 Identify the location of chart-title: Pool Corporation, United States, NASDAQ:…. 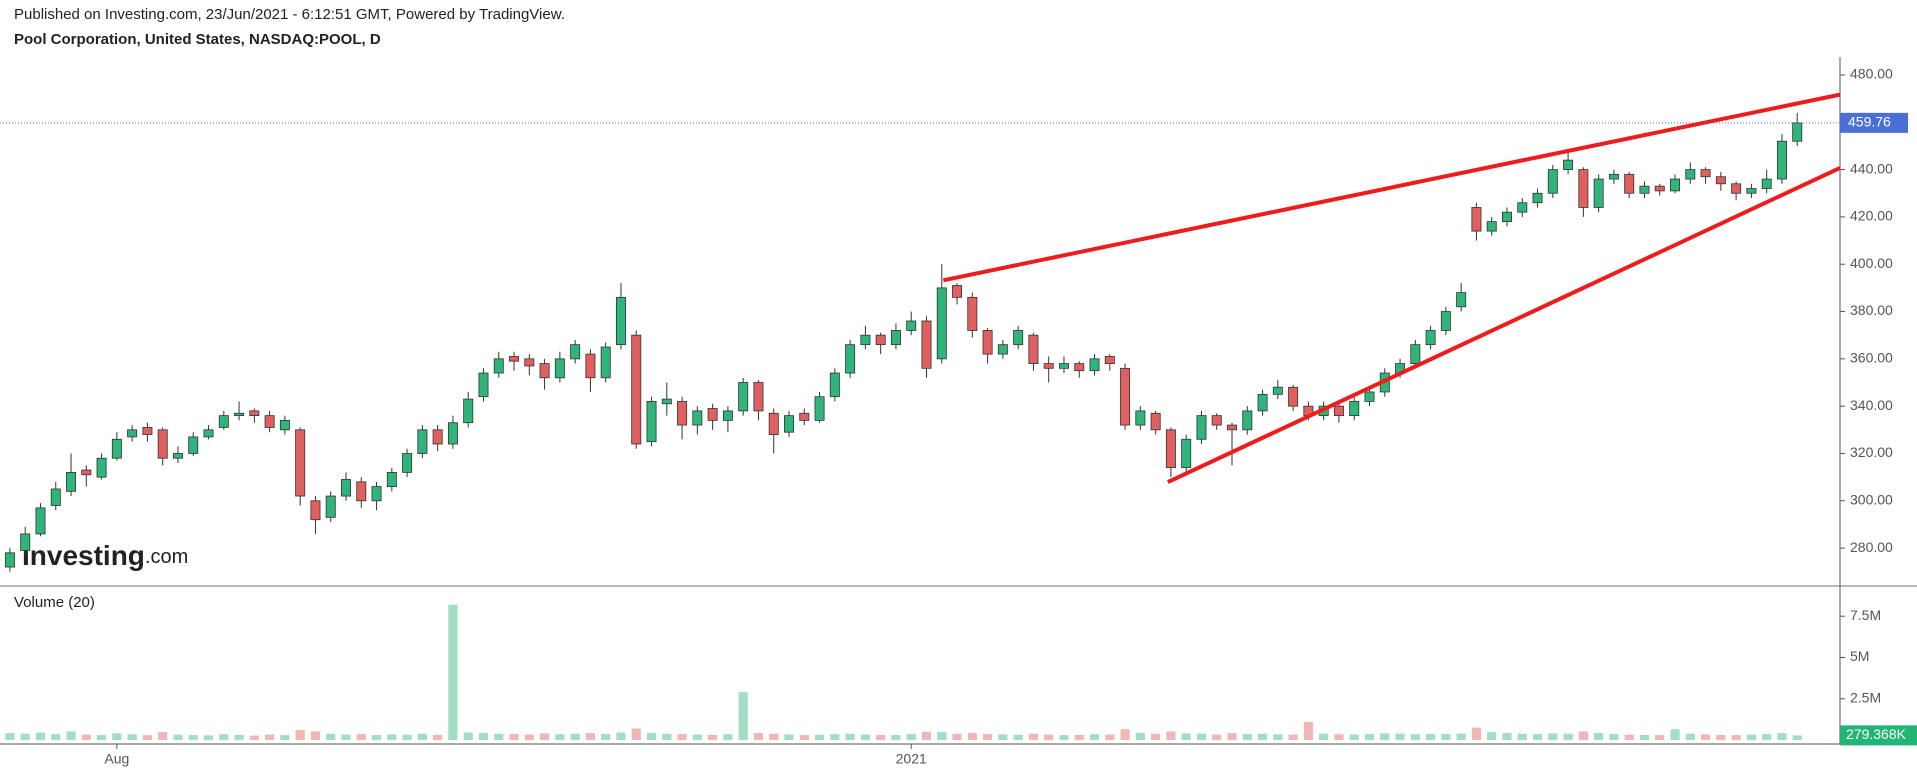
(197, 39).